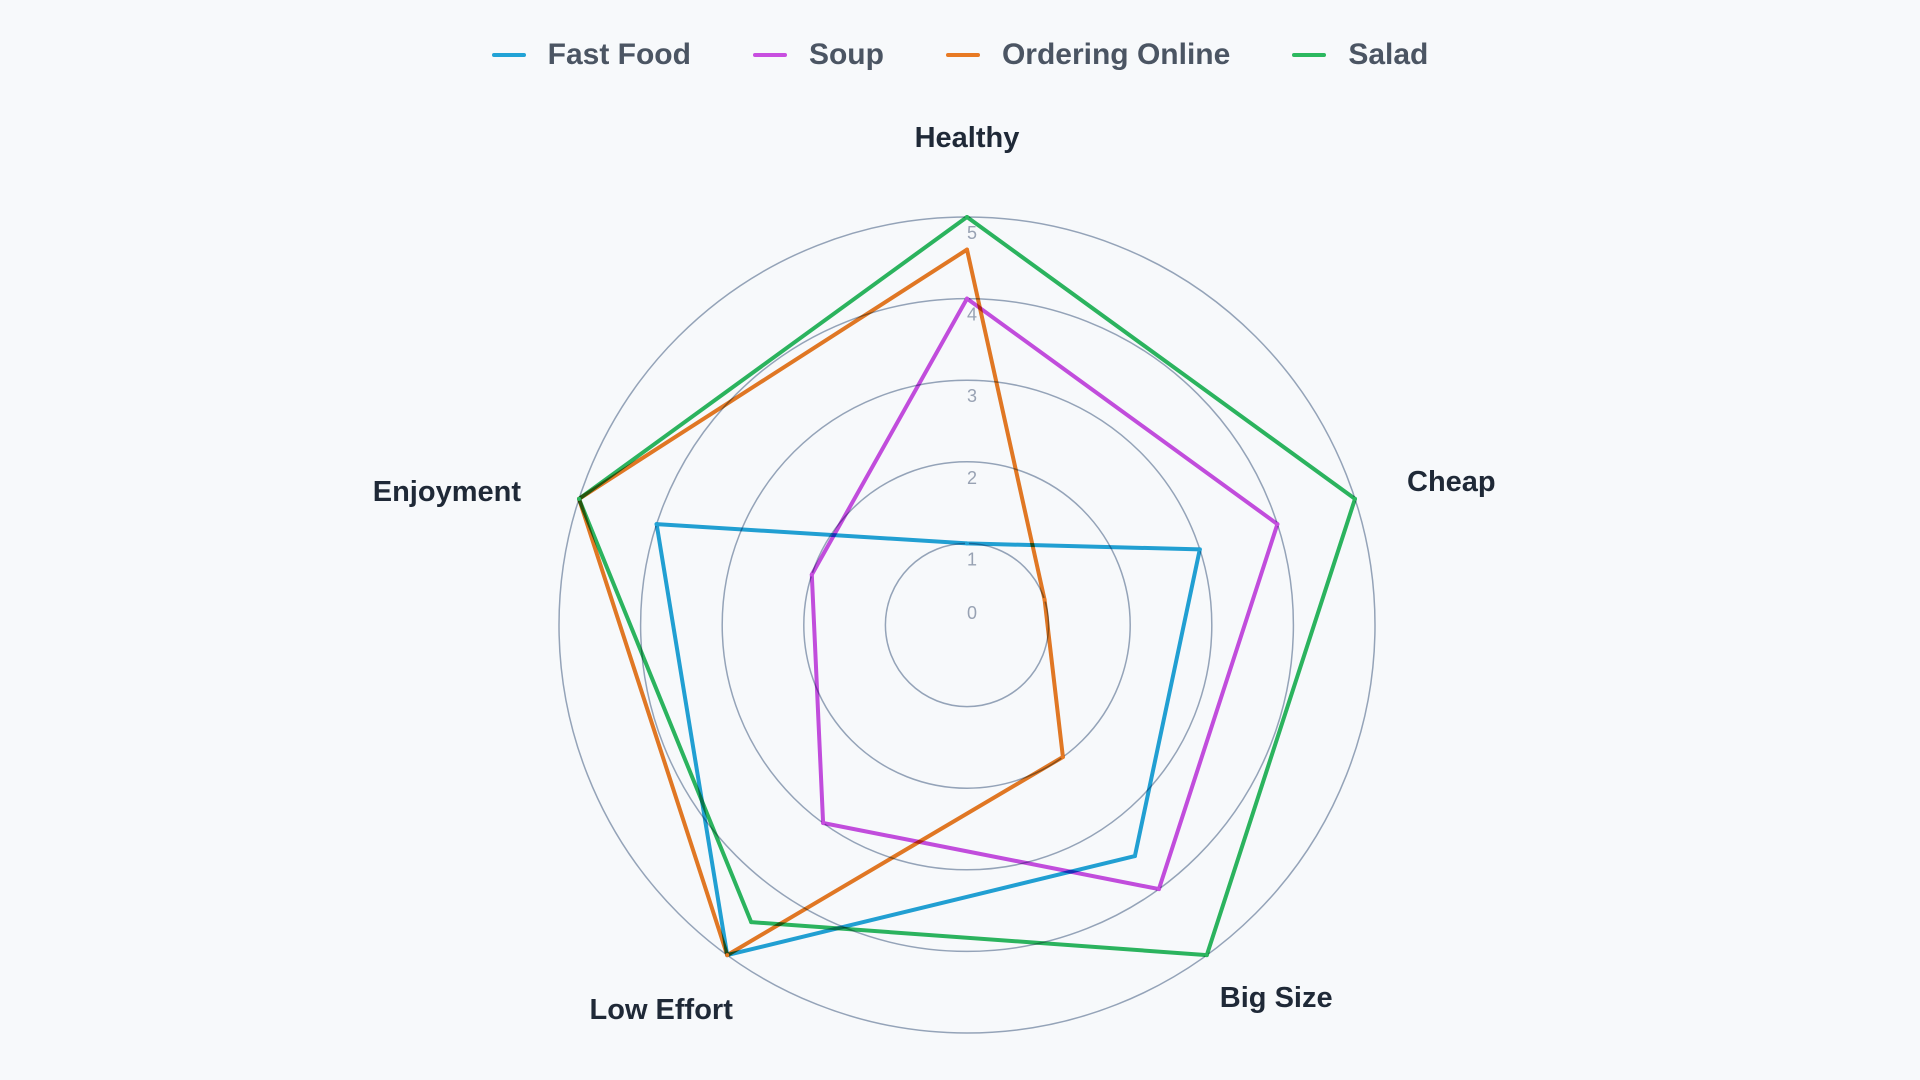  I want to click on legend-swatch-ordering-online, so click(962, 55).